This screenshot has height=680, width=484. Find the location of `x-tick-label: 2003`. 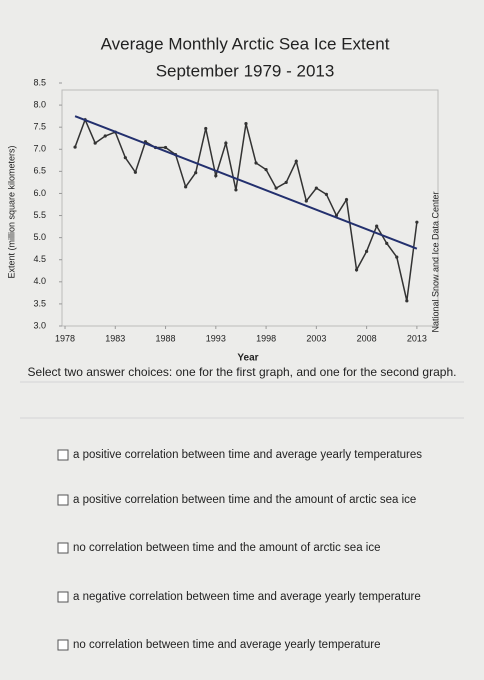

x-tick-label: 2003 is located at coordinates (316, 338).